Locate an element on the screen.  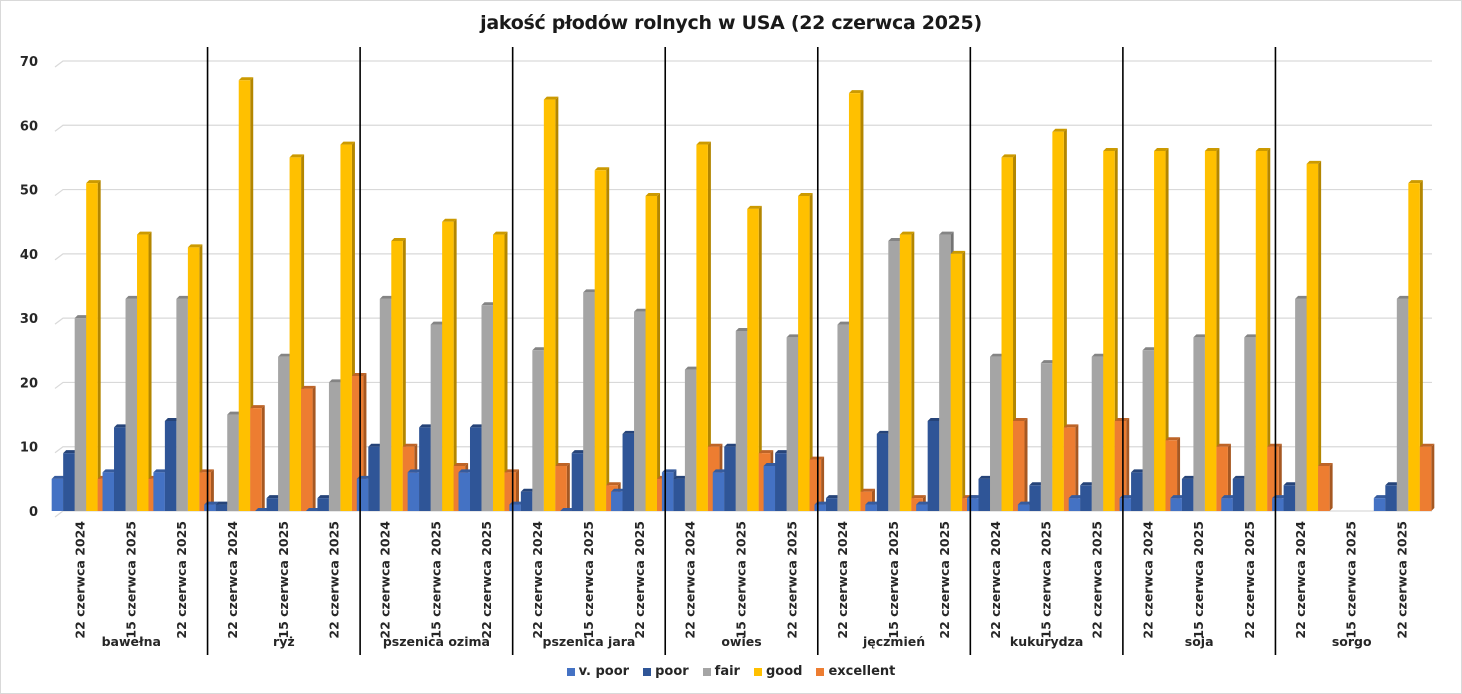
y-tick-label: 30 is located at coordinates (29, 319).